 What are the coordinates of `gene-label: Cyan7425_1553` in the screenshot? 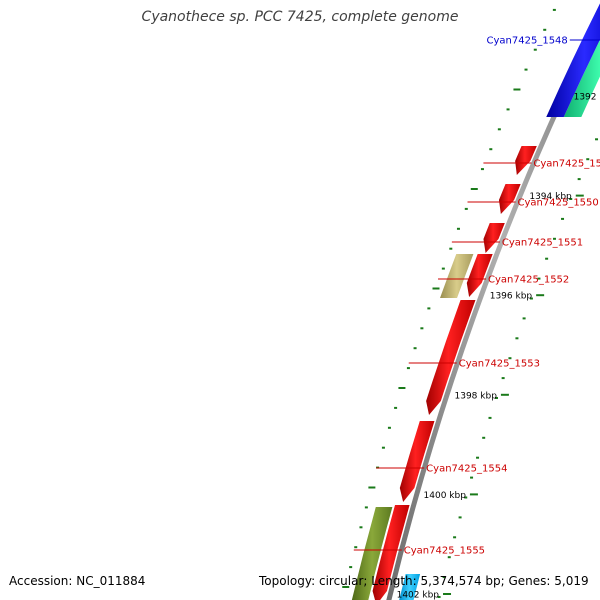 It's located at (499, 364).